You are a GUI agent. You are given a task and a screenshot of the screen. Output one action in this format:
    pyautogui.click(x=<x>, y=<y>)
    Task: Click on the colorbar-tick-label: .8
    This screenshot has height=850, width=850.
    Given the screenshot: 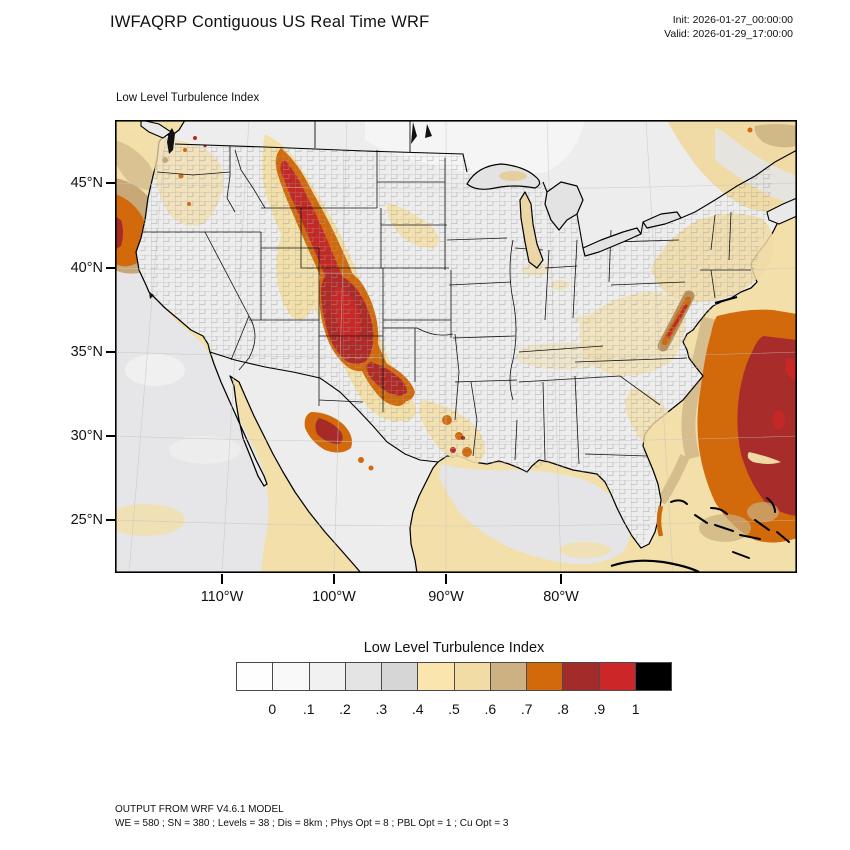 What is the action you would take?
    pyautogui.click(x=563, y=709)
    